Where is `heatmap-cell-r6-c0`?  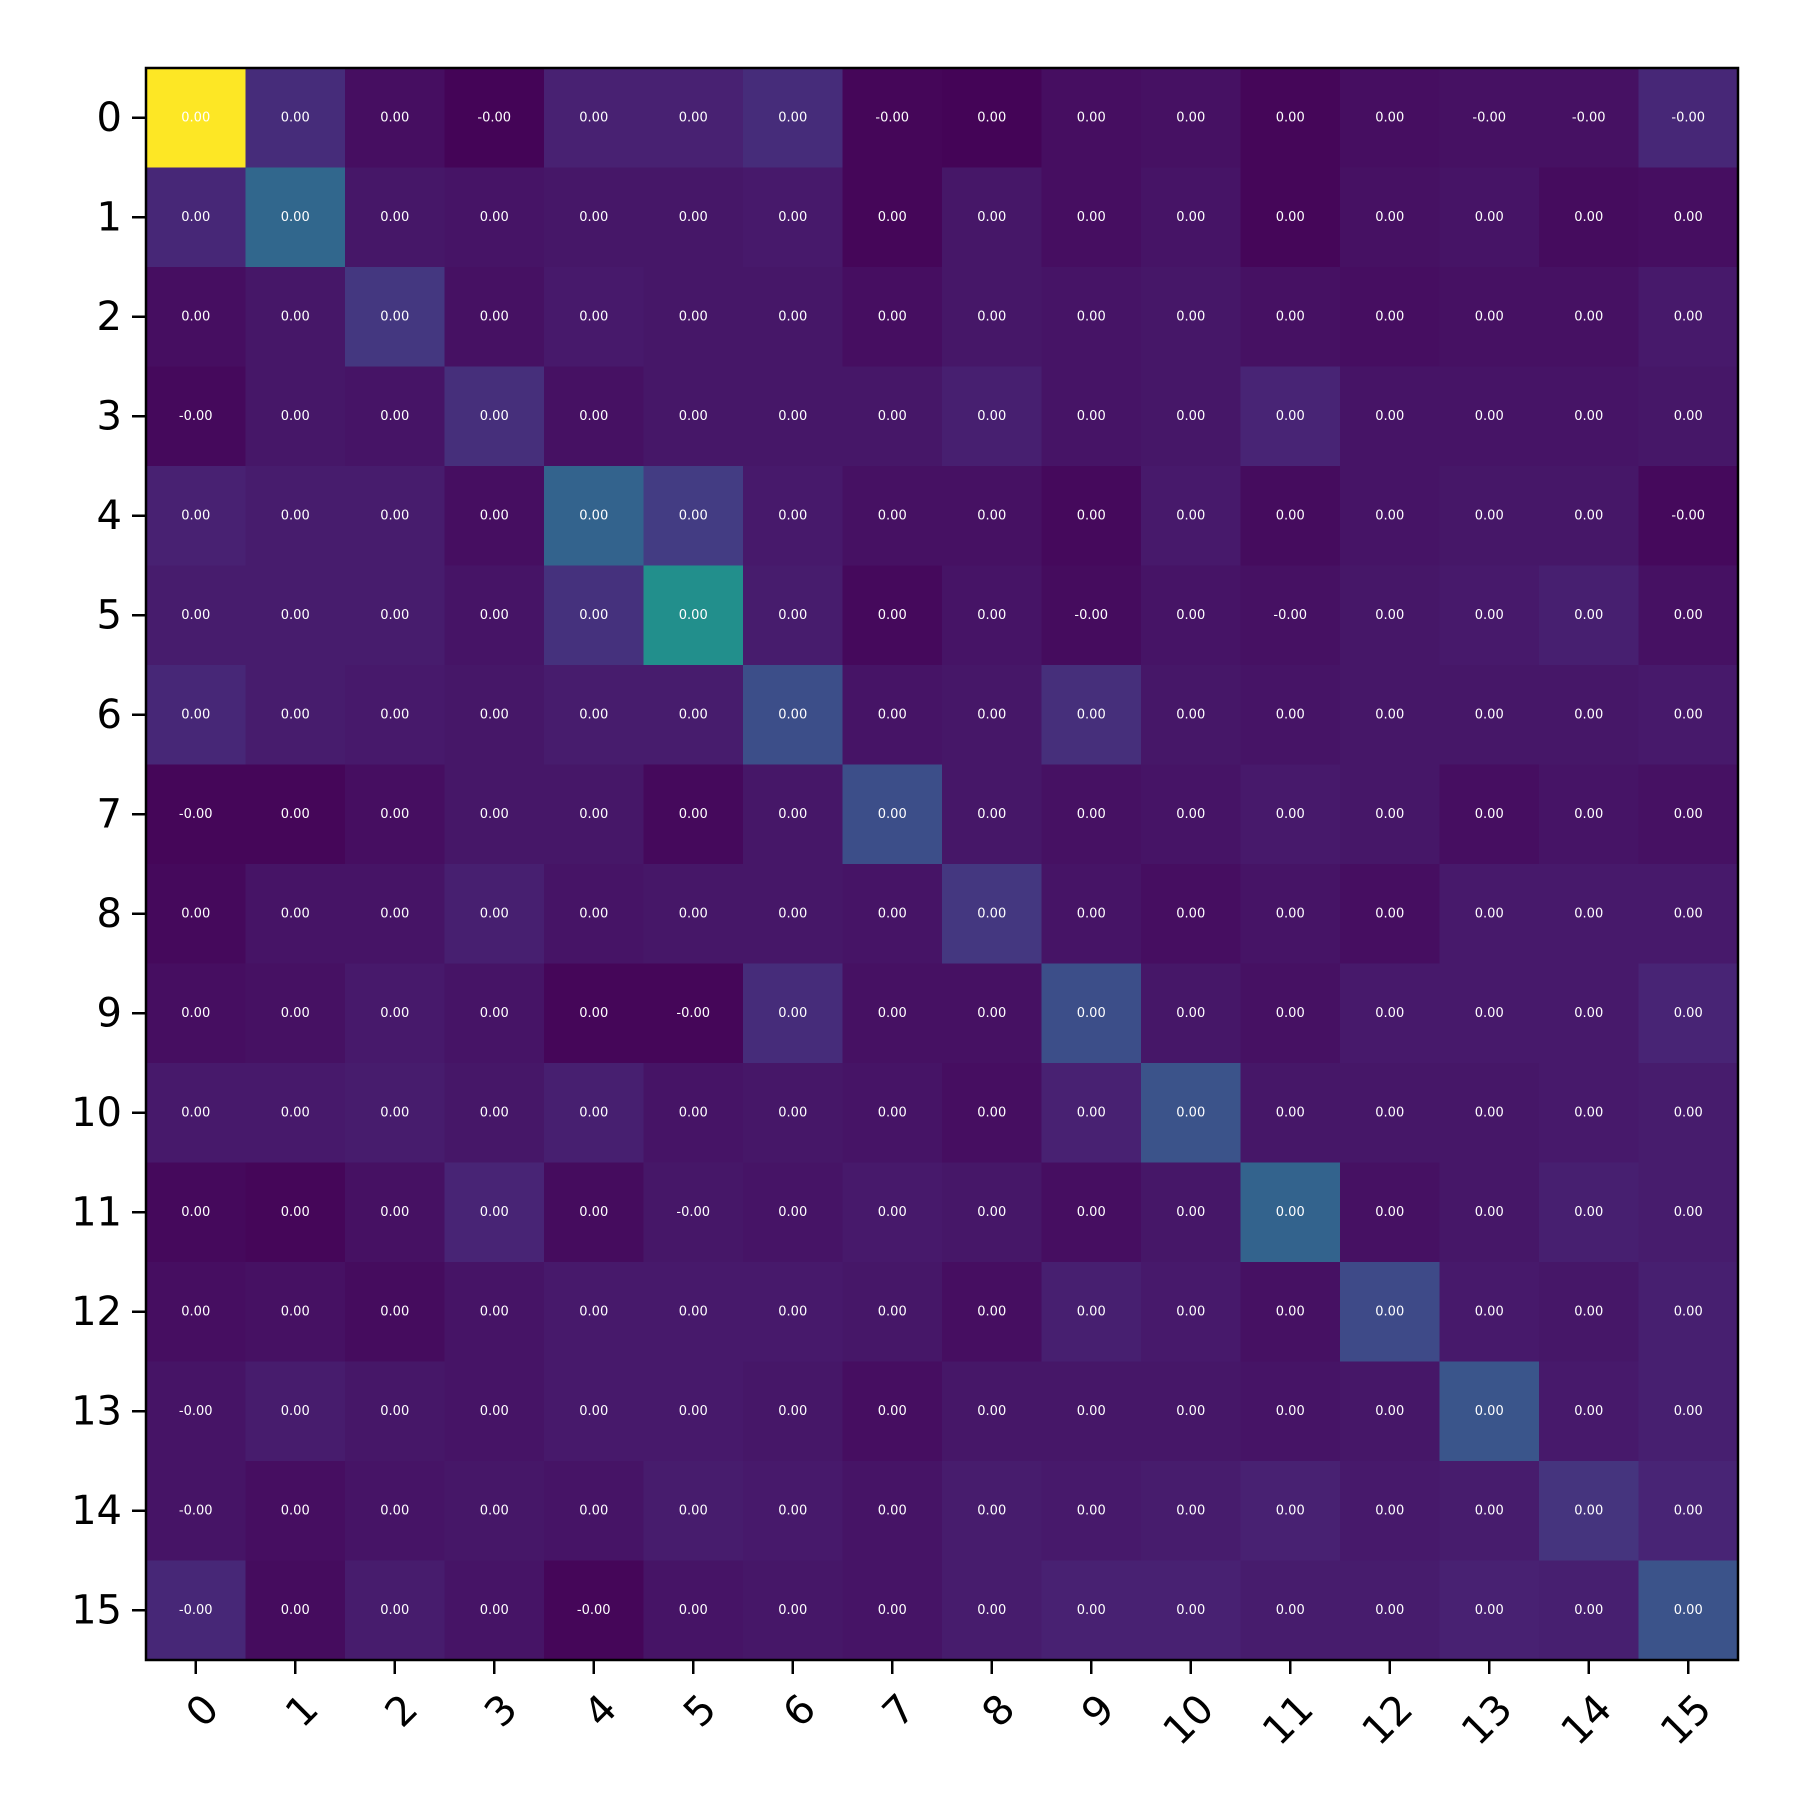
heatmap-cell-r6-c0 is located at coordinates (196, 715).